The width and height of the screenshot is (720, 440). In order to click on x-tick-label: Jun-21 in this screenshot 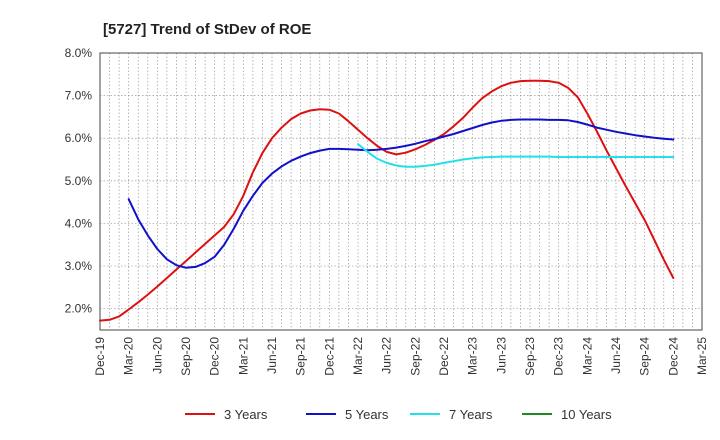, I will do `click(272, 355)`.